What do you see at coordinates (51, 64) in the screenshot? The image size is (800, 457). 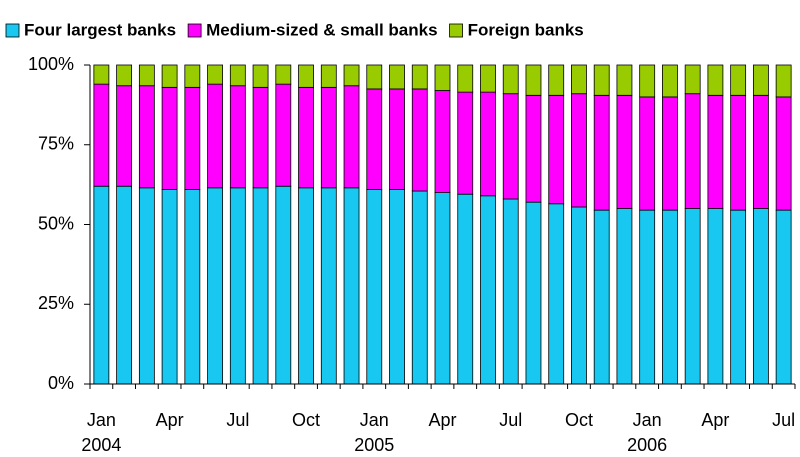 I see `y-tick-label: 100%` at bounding box center [51, 64].